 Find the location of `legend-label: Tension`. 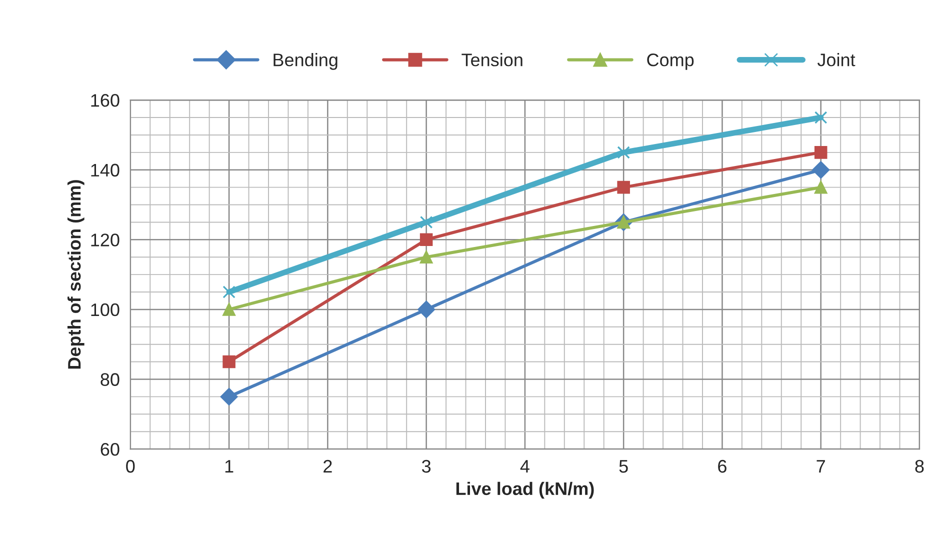

legend-label: Tension is located at coordinates (492, 59).